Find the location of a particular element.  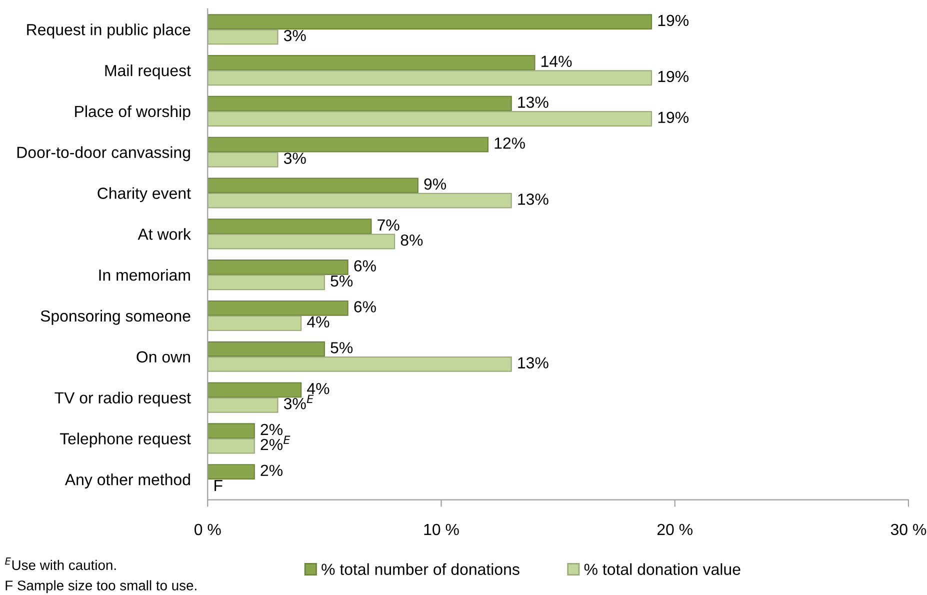

y-tick-label: Charity event is located at coordinates (144, 194).